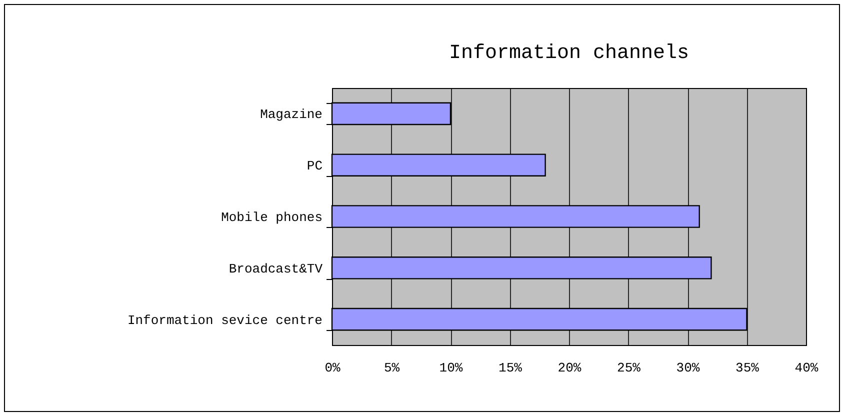 This screenshot has height=419, width=850. What do you see at coordinates (332, 368) in the screenshot?
I see `x-tick-label: 0%` at bounding box center [332, 368].